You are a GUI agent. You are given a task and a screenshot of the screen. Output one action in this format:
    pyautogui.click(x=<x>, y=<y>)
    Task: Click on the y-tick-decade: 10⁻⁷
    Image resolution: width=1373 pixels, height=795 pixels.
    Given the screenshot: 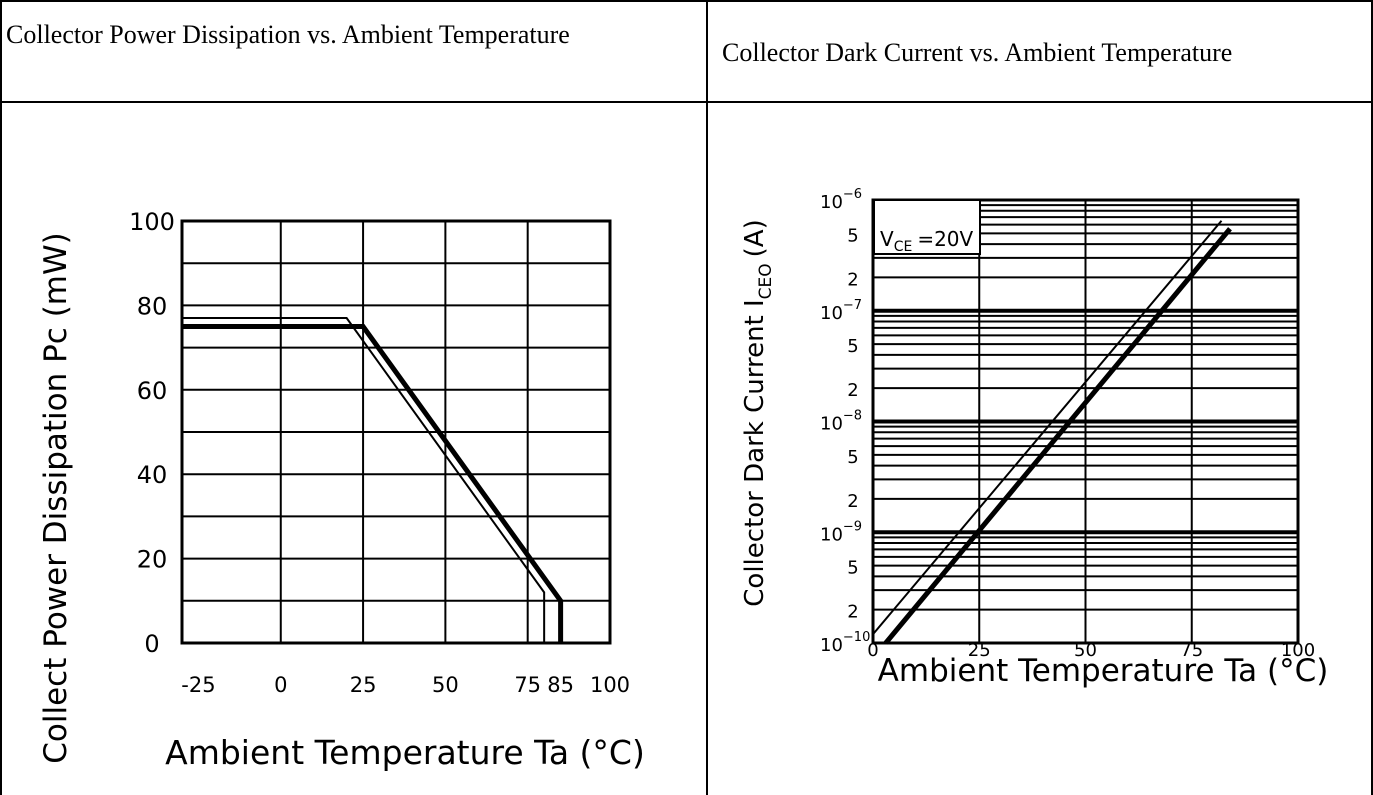 What is the action you would take?
    pyautogui.click(x=841, y=311)
    